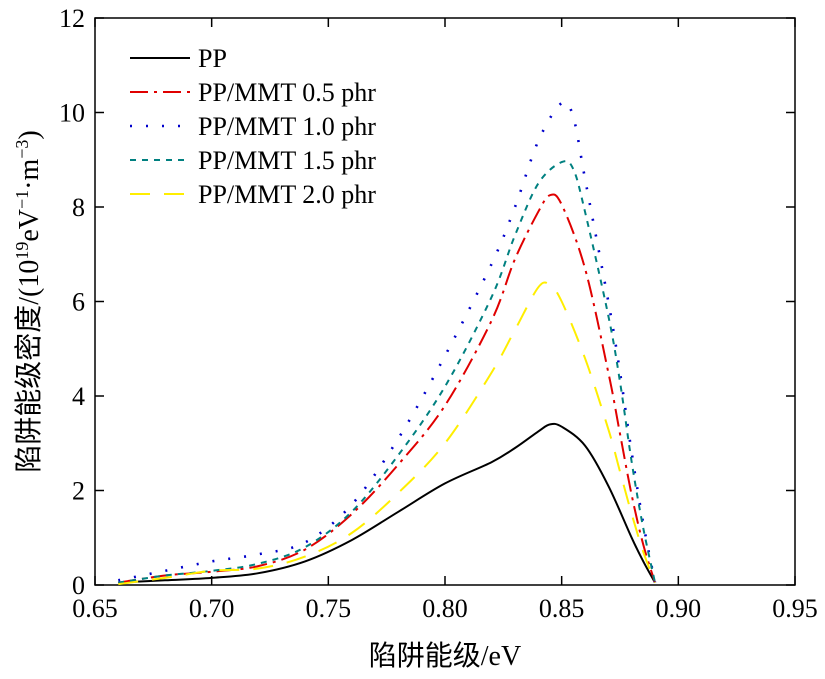 The image size is (825, 679). Describe the element at coordinates (78, 396) in the screenshot. I see `y-tick-label: 4` at that location.